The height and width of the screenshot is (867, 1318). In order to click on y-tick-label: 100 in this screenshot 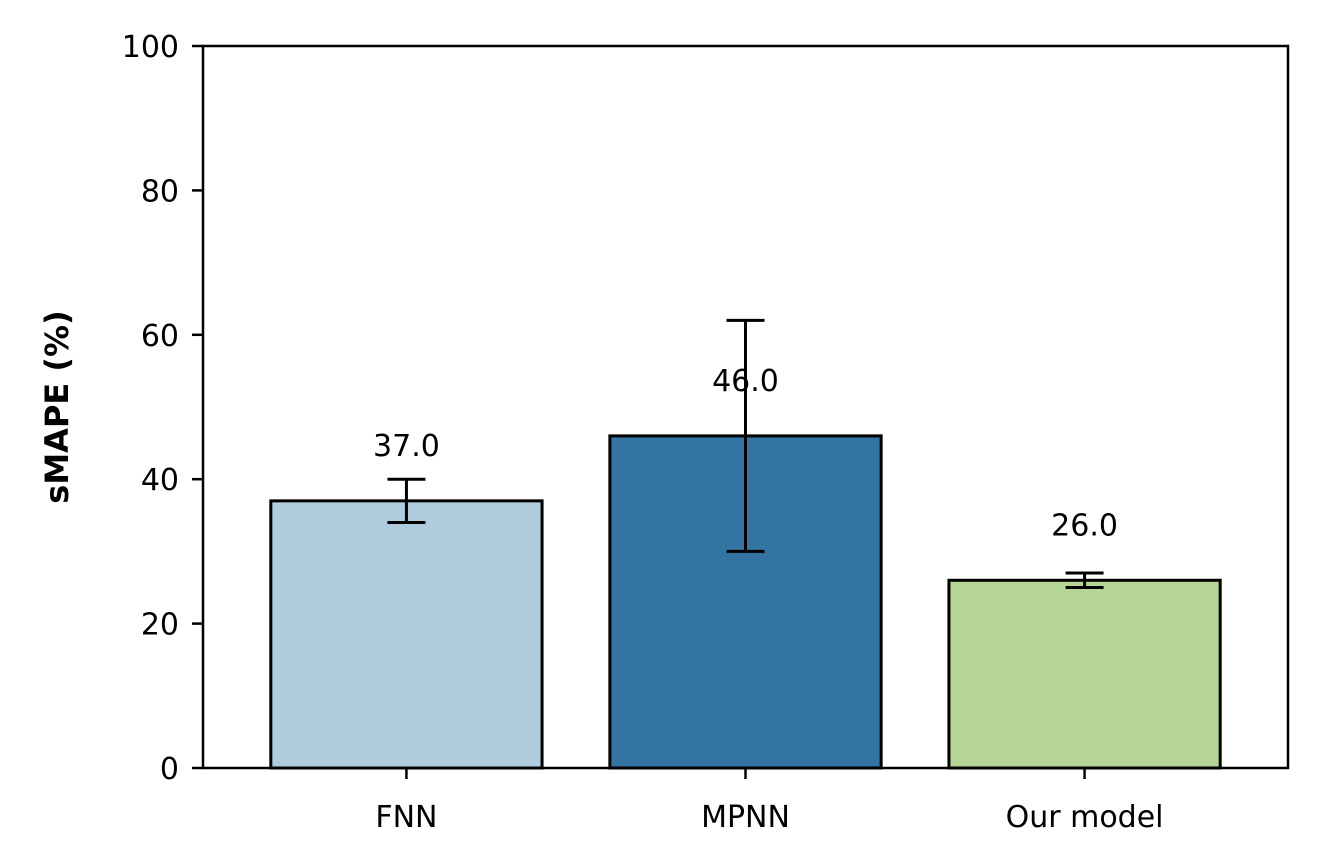, I will do `click(150, 47)`.